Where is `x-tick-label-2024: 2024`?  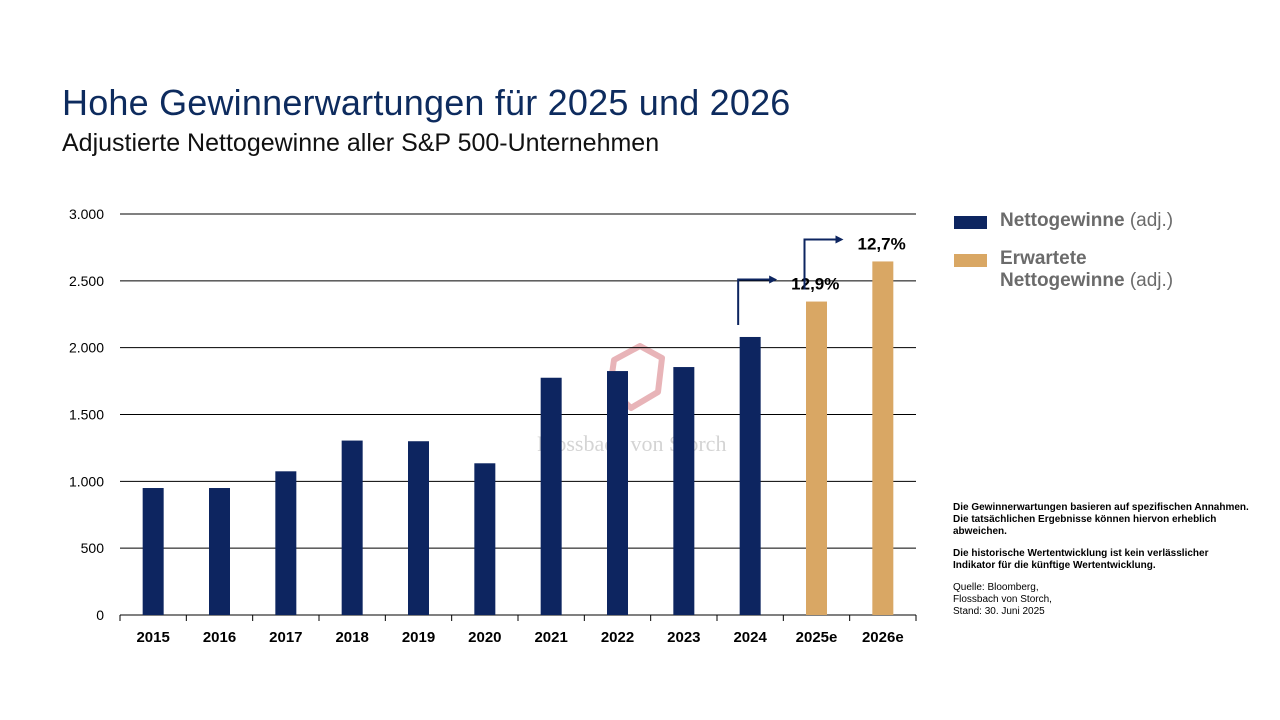
x-tick-label-2024: 2024 is located at coordinates (750, 637).